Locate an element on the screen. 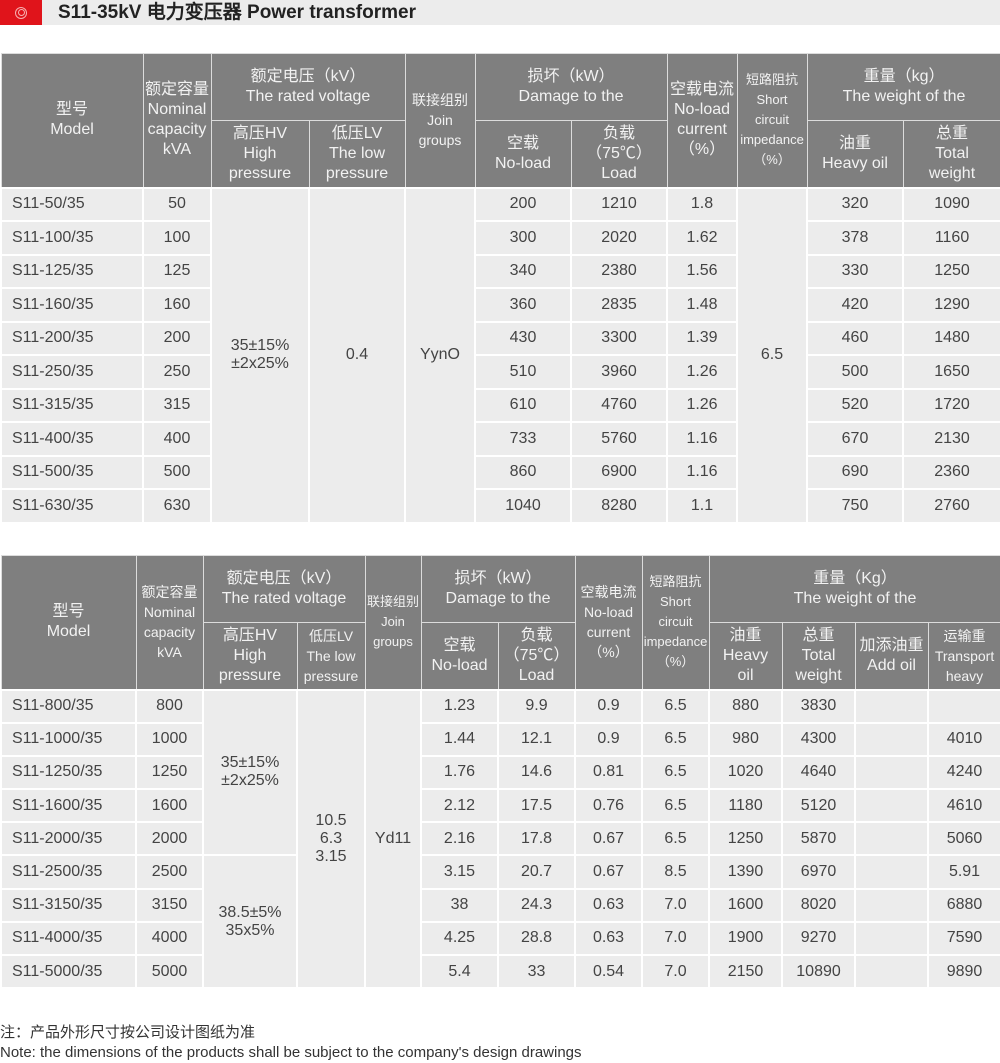  load-cell: 17.8 is located at coordinates (536, 839).